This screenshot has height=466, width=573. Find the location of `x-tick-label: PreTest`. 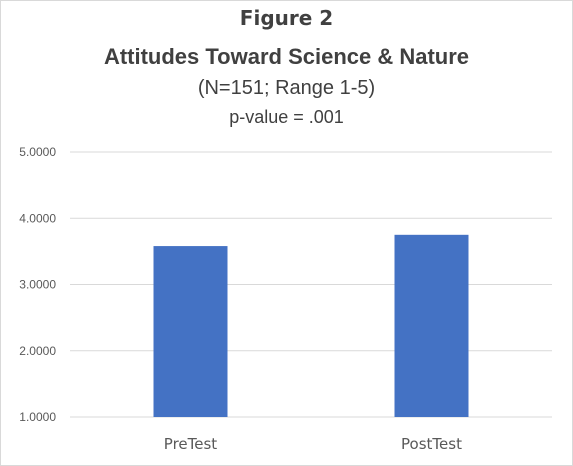

x-tick-label: PreTest is located at coordinates (191, 444).